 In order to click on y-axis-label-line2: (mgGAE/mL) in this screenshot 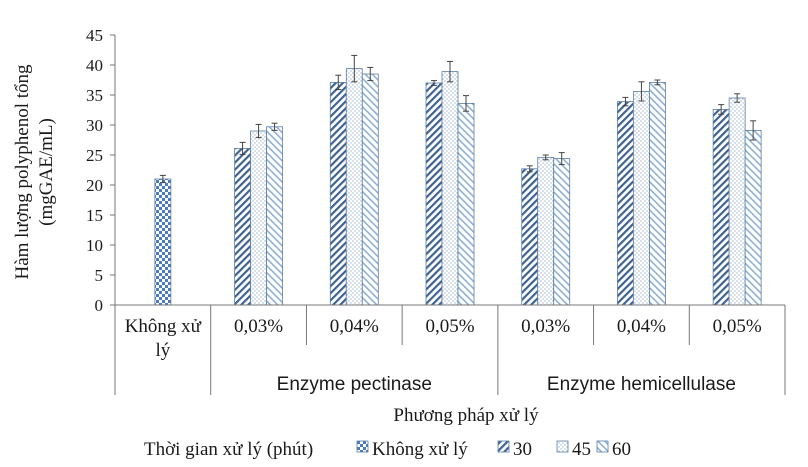, I will do `click(46, 172)`.